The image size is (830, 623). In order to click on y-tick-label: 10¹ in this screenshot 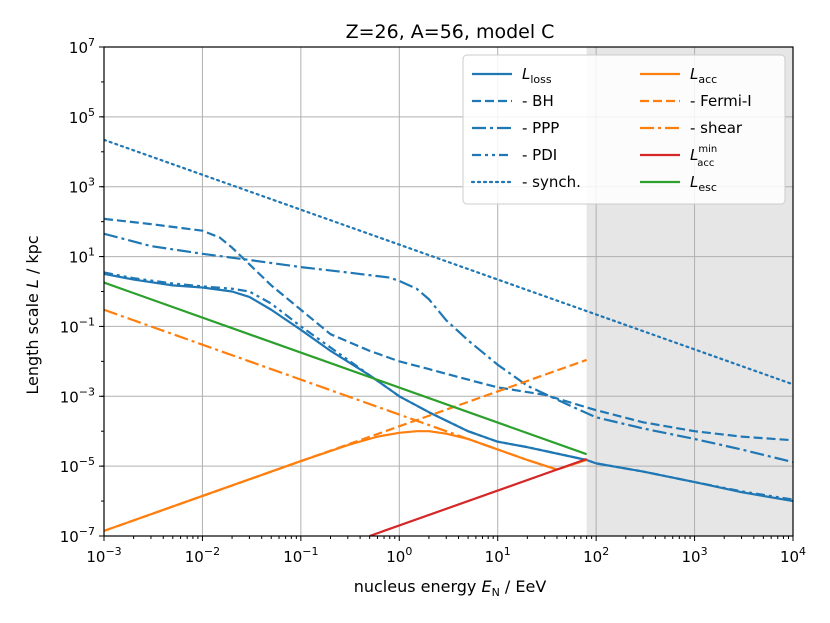, I will do `click(82, 256)`.